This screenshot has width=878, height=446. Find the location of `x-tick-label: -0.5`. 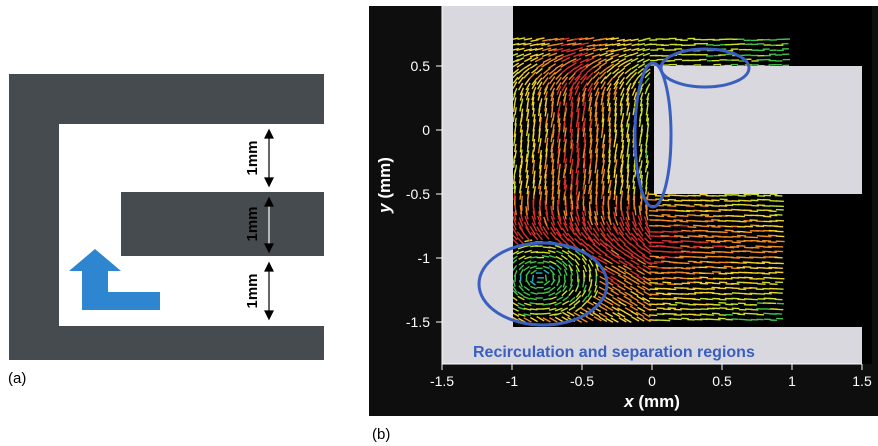

x-tick-label: -0.5 is located at coordinates (582, 381).